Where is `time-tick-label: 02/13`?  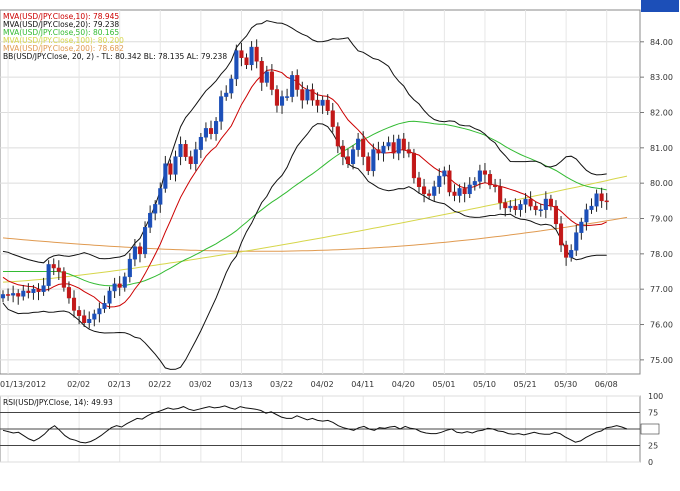 time-tick-label: 02/13 is located at coordinates (119, 384).